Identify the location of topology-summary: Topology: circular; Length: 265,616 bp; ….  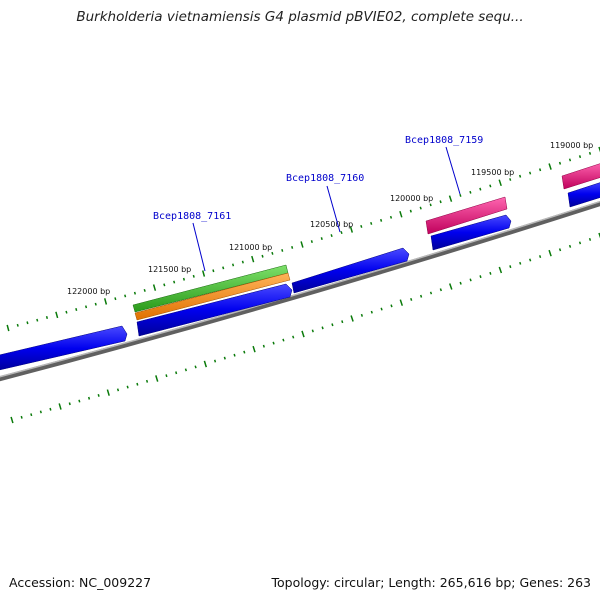
(431, 582).